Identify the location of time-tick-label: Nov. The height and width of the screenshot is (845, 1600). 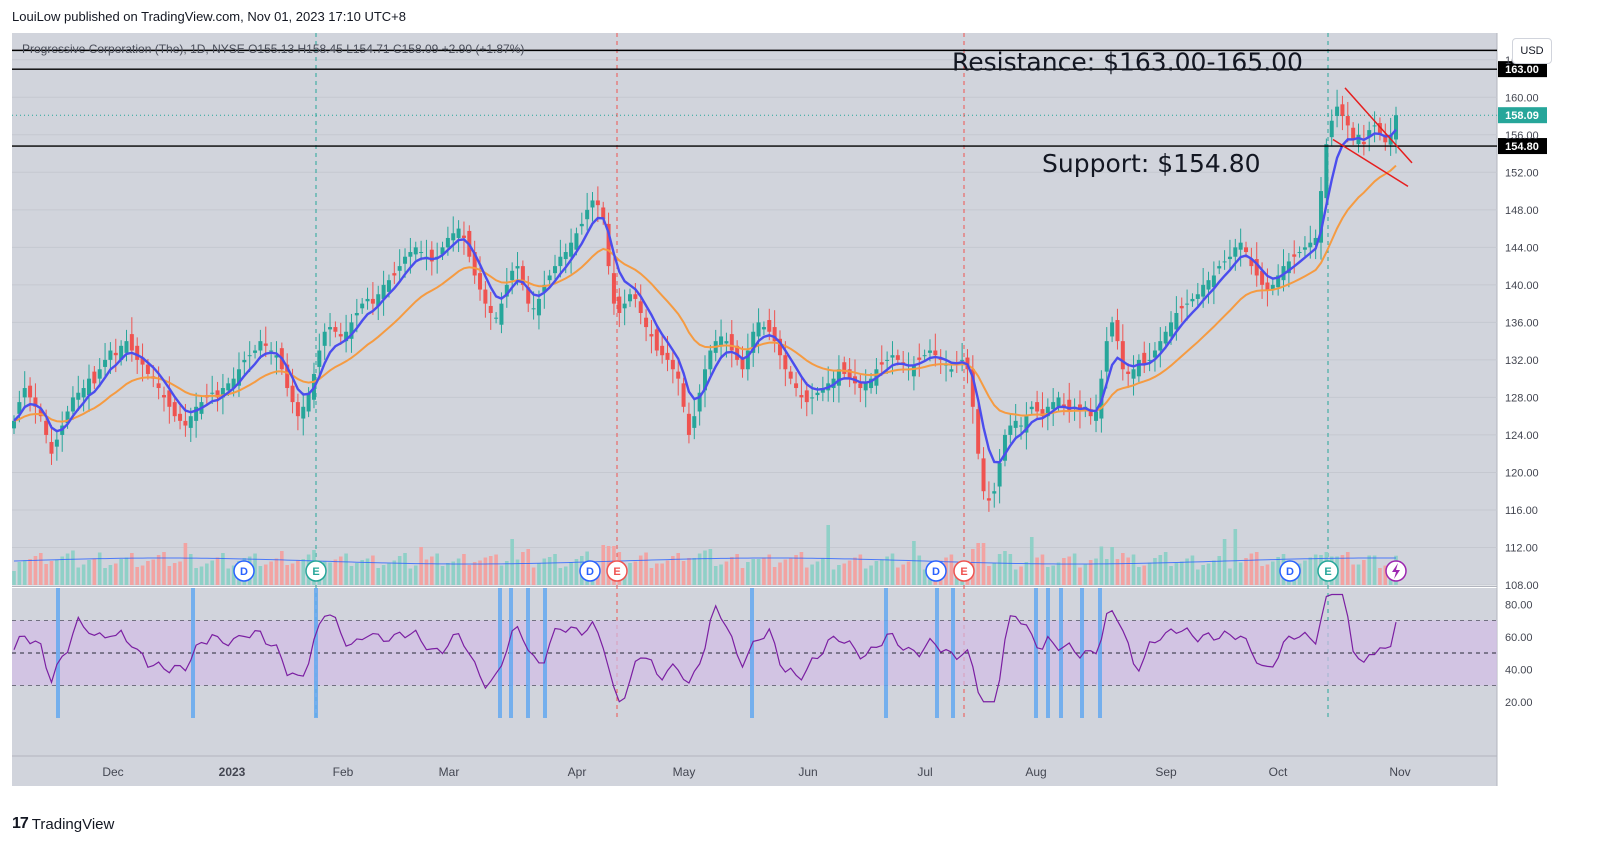
(1399, 772).